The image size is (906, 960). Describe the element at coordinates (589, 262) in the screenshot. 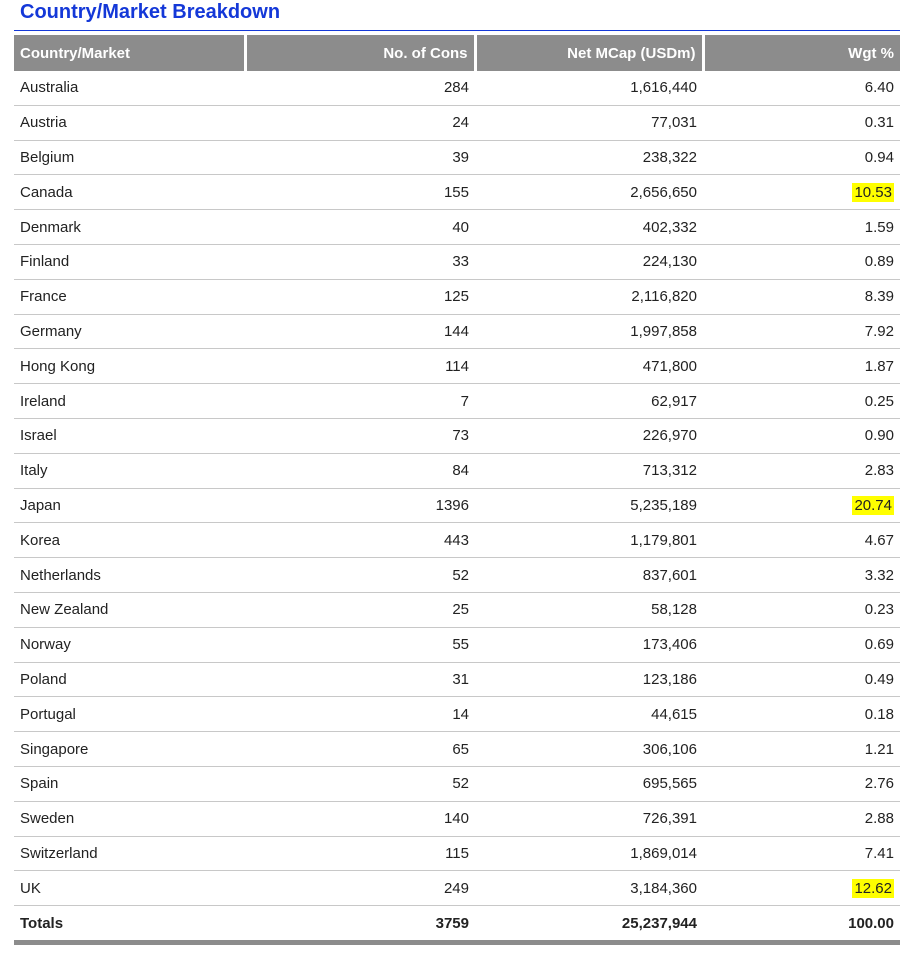

I see `table-cell: 224,130` at that location.